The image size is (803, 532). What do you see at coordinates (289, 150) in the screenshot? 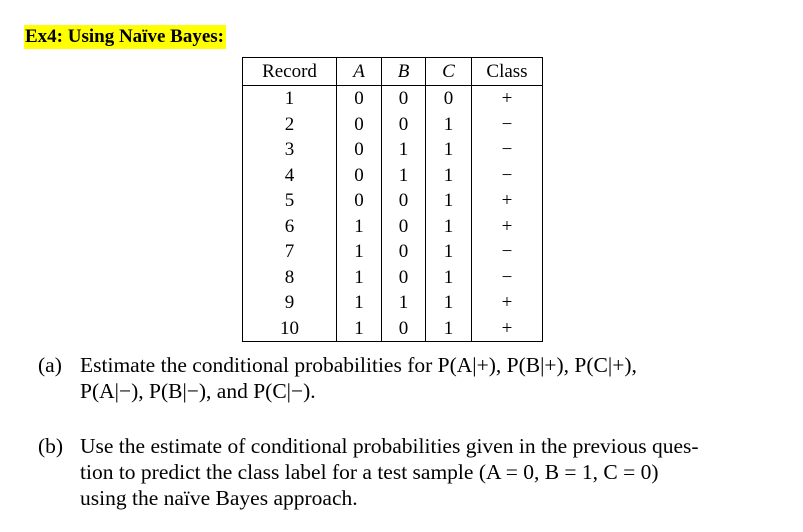
I see `cell-record: 3` at bounding box center [289, 150].